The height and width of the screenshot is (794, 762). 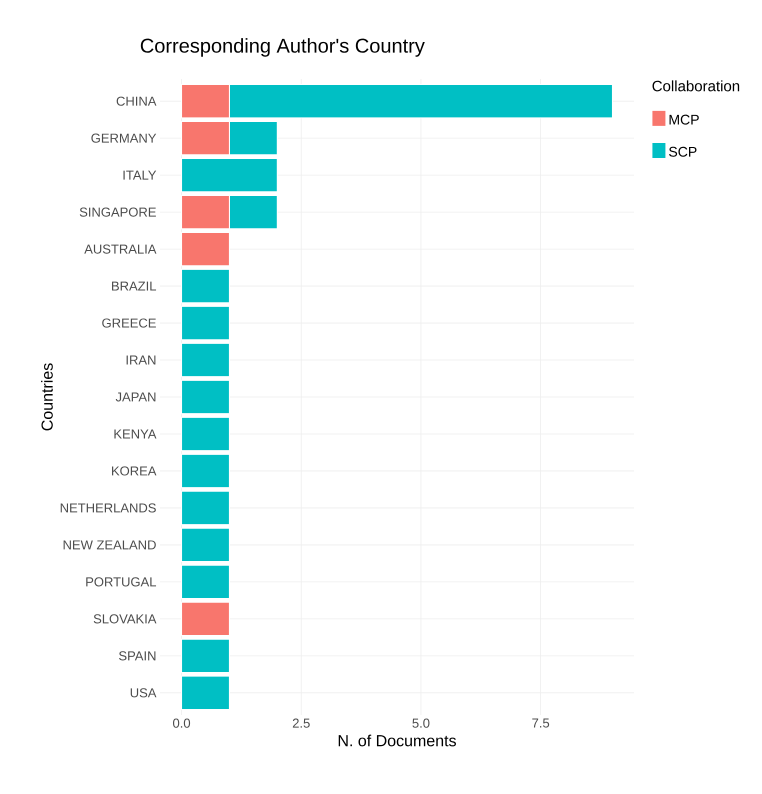 I want to click on y-tick-label: SPAIN, so click(x=137, y=655).